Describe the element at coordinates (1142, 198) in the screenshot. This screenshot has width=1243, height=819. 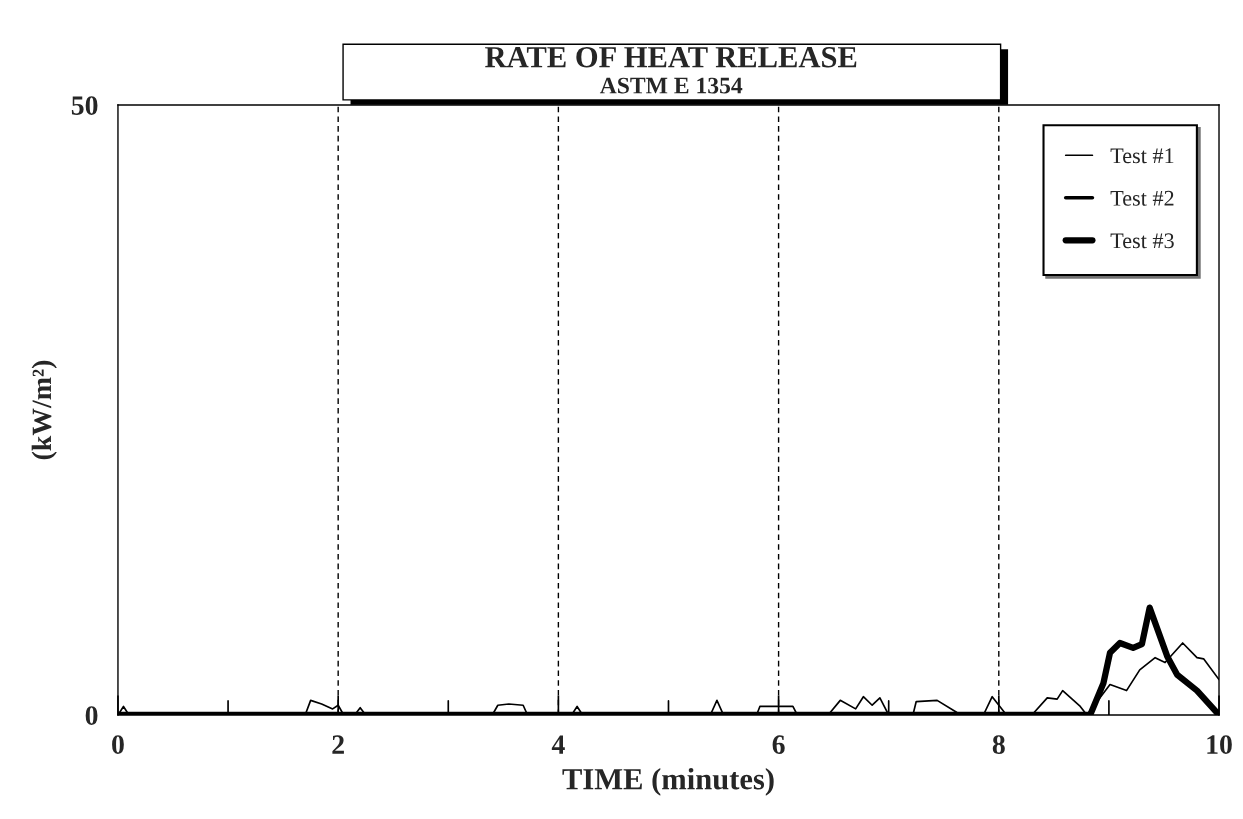
I see `legend-label: Test #2` at that location.